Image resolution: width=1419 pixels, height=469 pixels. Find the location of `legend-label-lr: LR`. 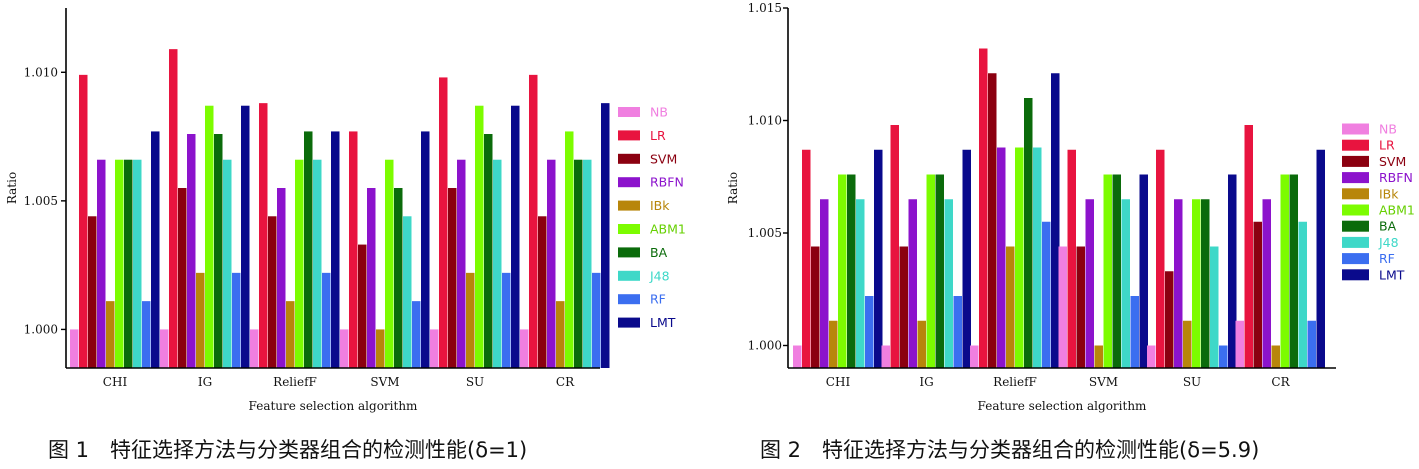

legend-label-lr: LR is located at coordinates (658, 135).